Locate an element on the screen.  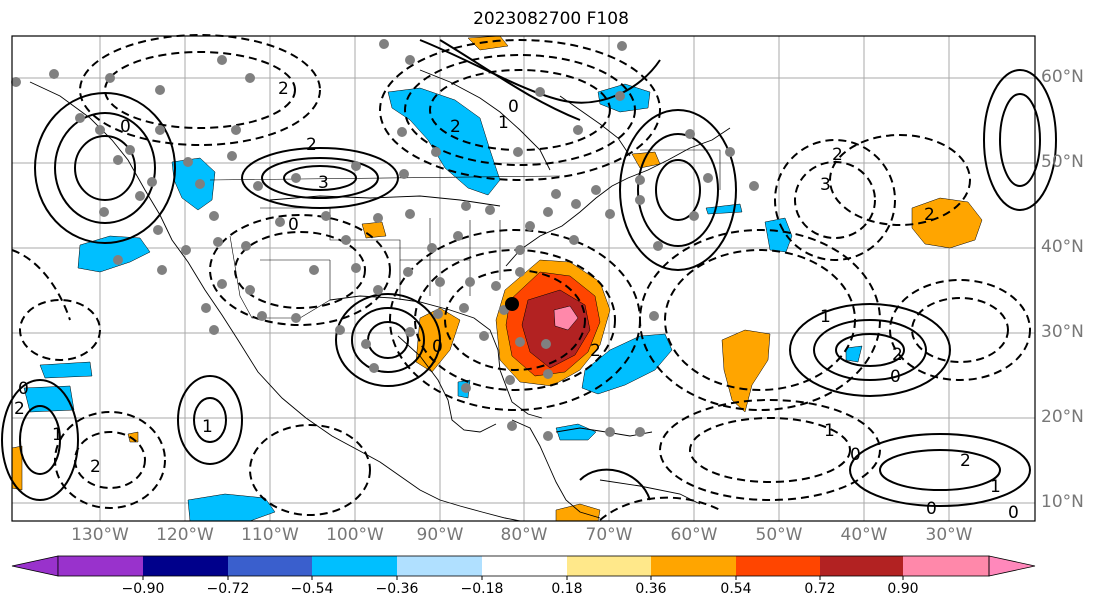
colorbar-tick-label: −0.36 is located at coordinates (397, 589).